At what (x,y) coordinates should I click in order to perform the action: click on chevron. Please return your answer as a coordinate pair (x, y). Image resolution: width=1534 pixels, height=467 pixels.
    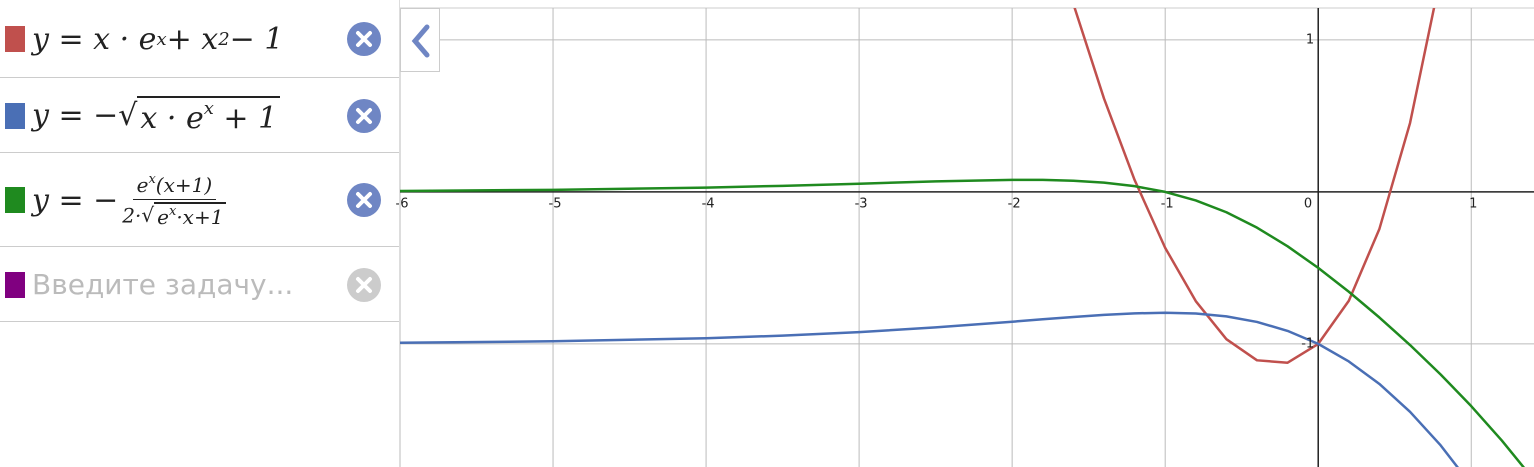
    Looking at the image, I should click on (420, 41).